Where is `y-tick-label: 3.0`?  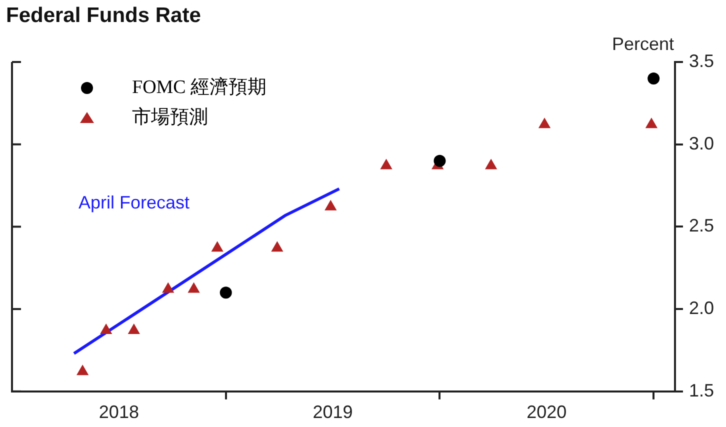
y-tick-label: 3.0 is located at coordinates (701, 143).